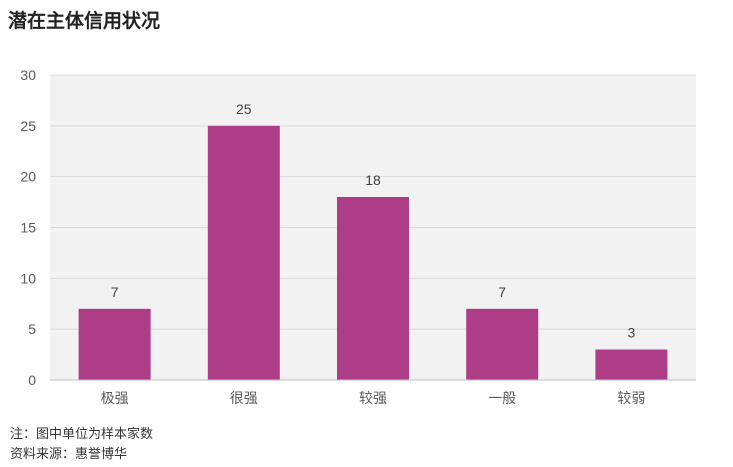 The width and height of the screenshot is (733, 467). I want to click on y-axis-ticks: 0 5 10 15 20 25 30, so click(28, 227).